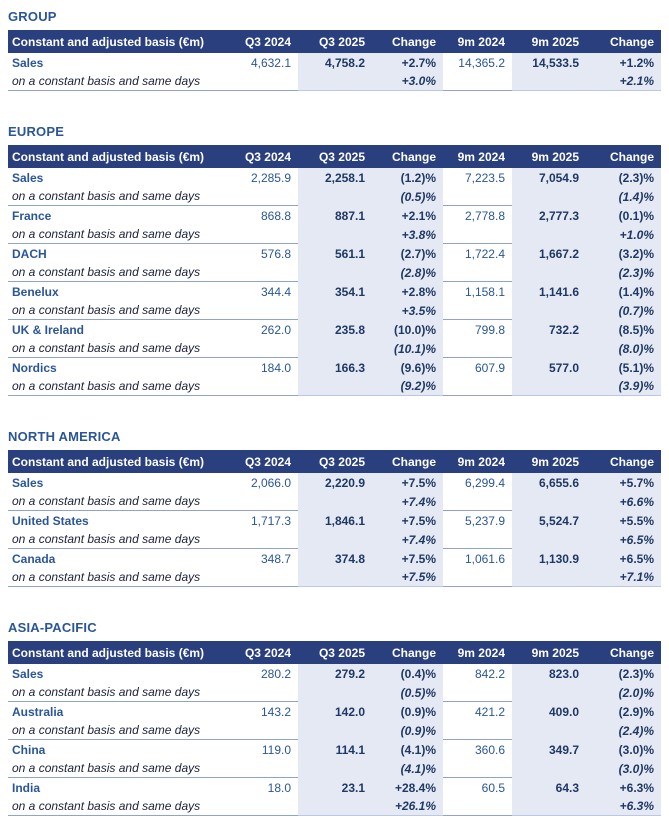 The image size is (669, 828). What do you see at coordinates (623, 749) in the screenshot?
I see `cell-change-9m: (3.0)%` at bounding box center [623, 749].